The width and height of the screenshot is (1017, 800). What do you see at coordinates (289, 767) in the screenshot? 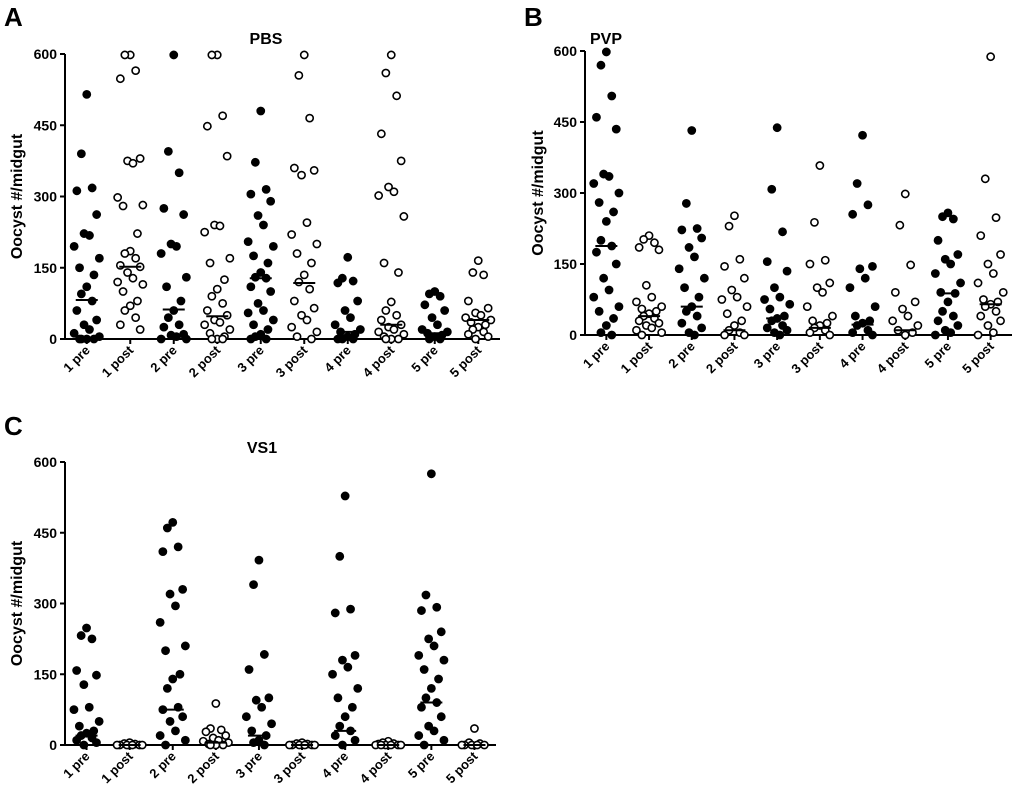
I see `x-tick-label: 3 post` at bounding box center [289, 767].